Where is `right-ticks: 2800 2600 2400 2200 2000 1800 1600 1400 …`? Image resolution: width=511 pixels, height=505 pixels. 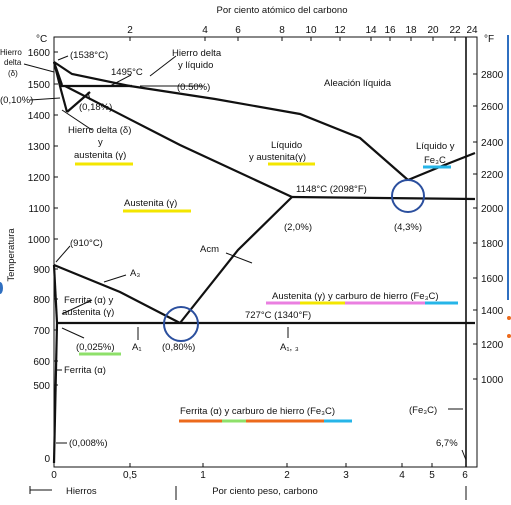 right-ticks: 2800 2600 2400 2200 2000 1800 1600 1400 … is located at coordinates (492, 228).